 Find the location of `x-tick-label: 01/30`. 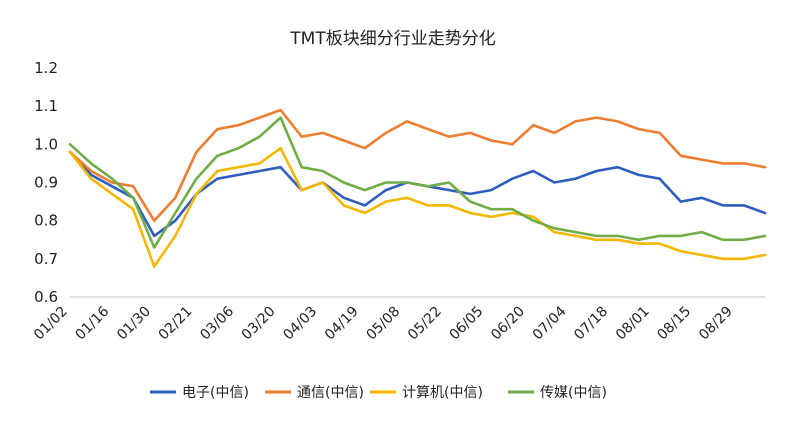

x-tick-label: 01/30 is located at coordinates (134, 324).